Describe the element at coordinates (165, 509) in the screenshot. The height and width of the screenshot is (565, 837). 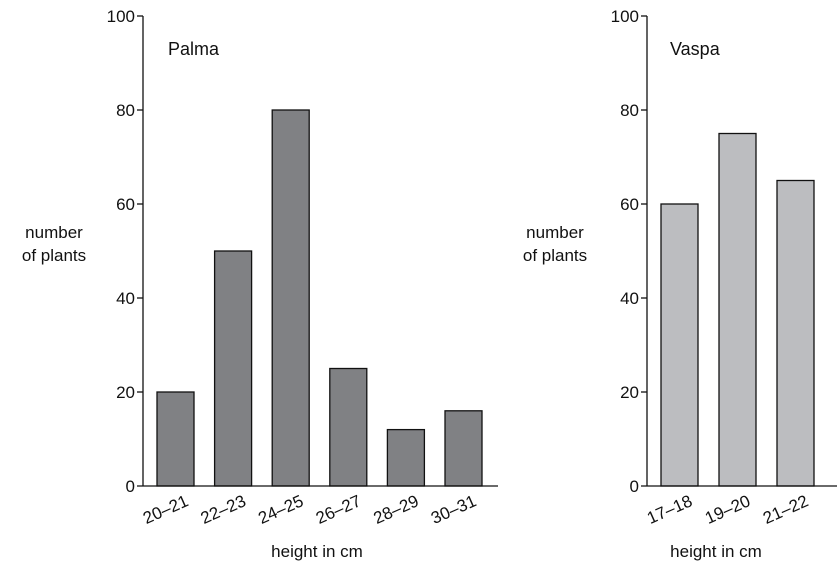
I see `x-tick-label-palma-1: 20–21` at that location.